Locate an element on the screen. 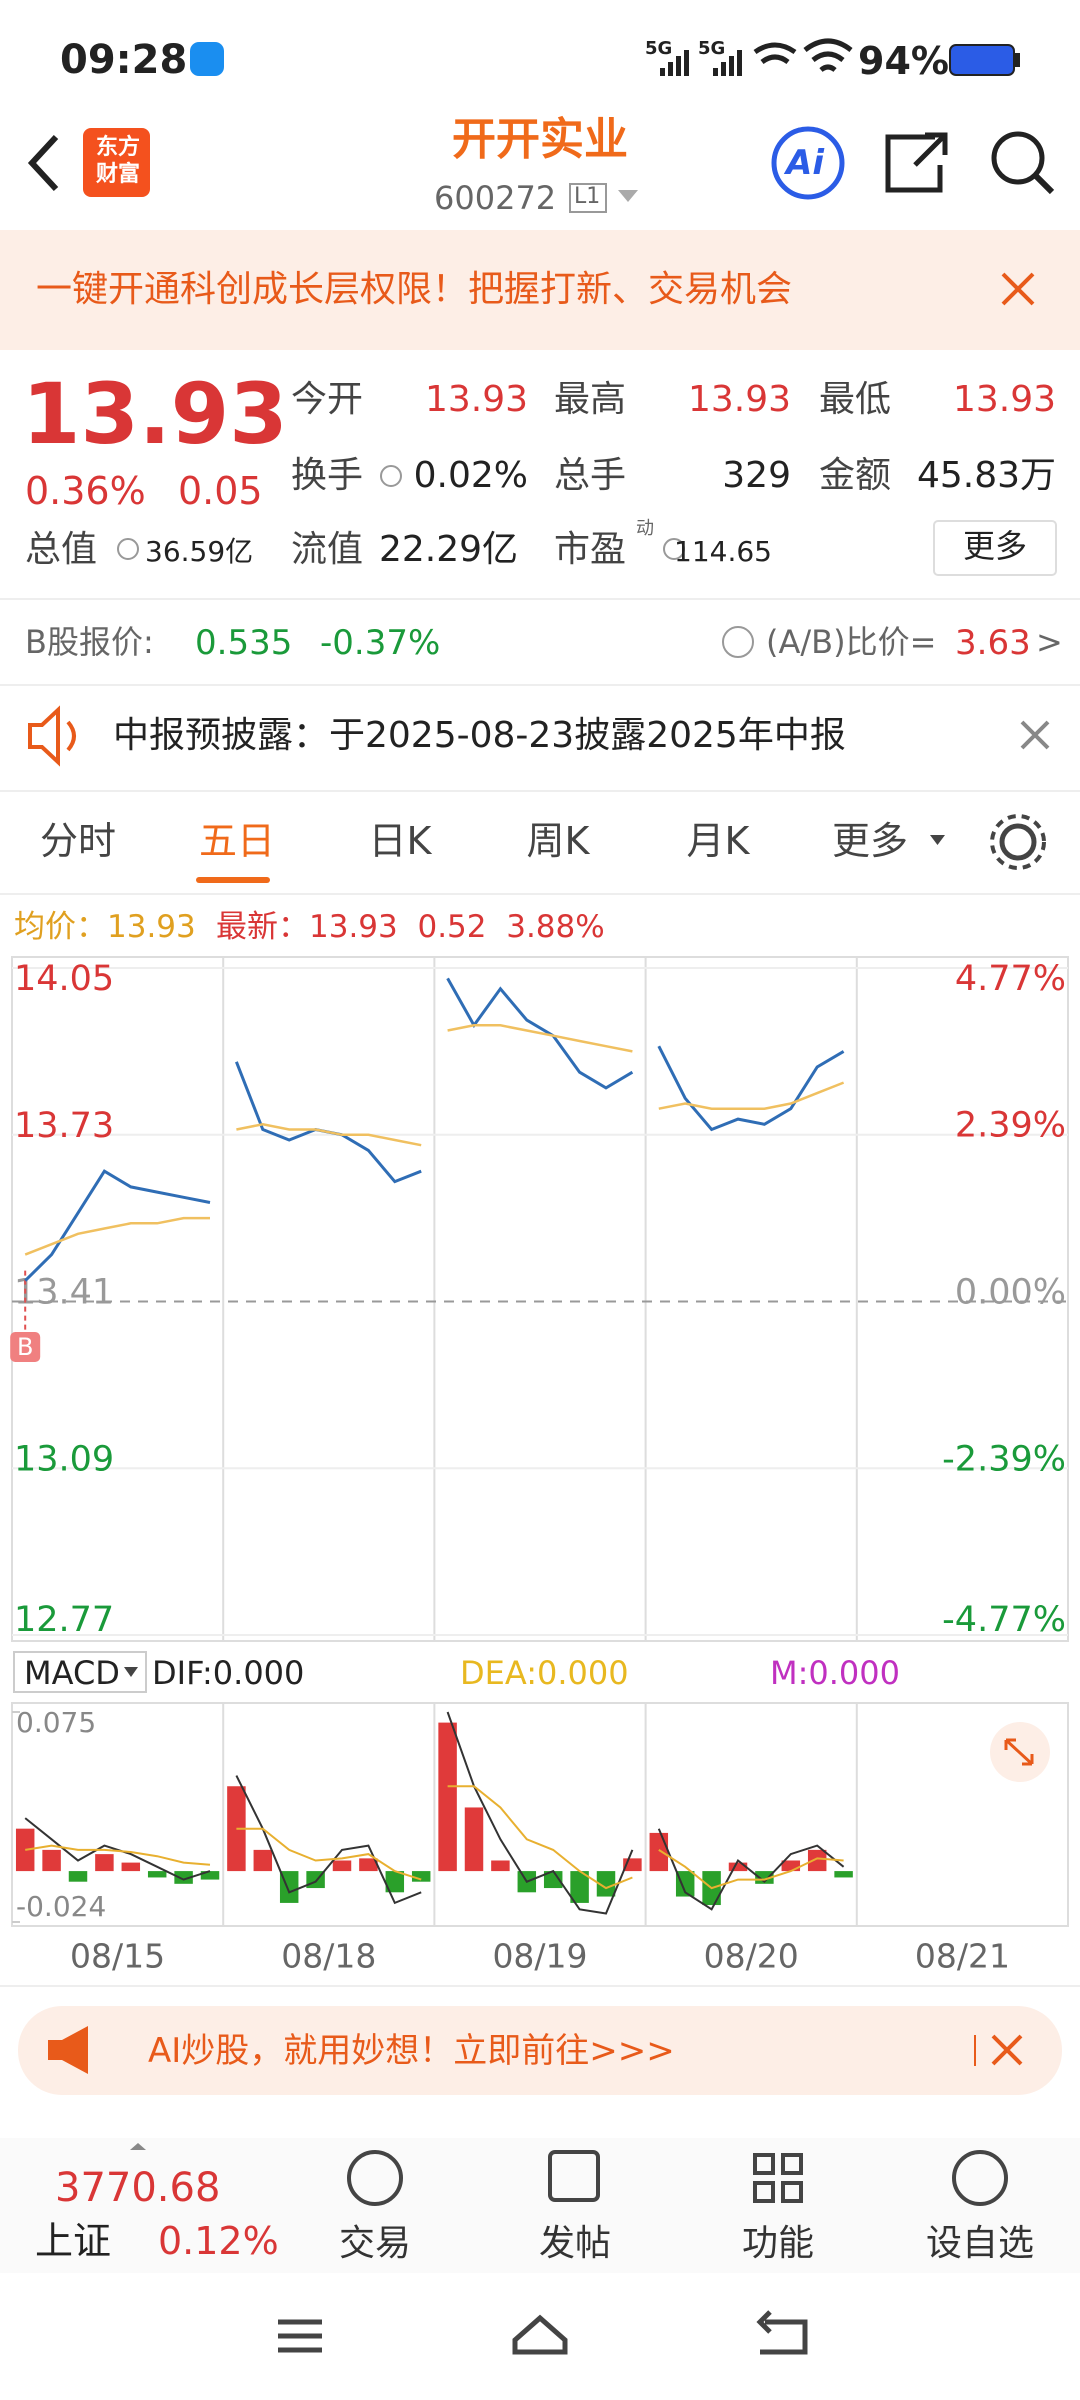 The image size is (1080, 2400). field-label: 总值 is located at coordinates (61, 549).